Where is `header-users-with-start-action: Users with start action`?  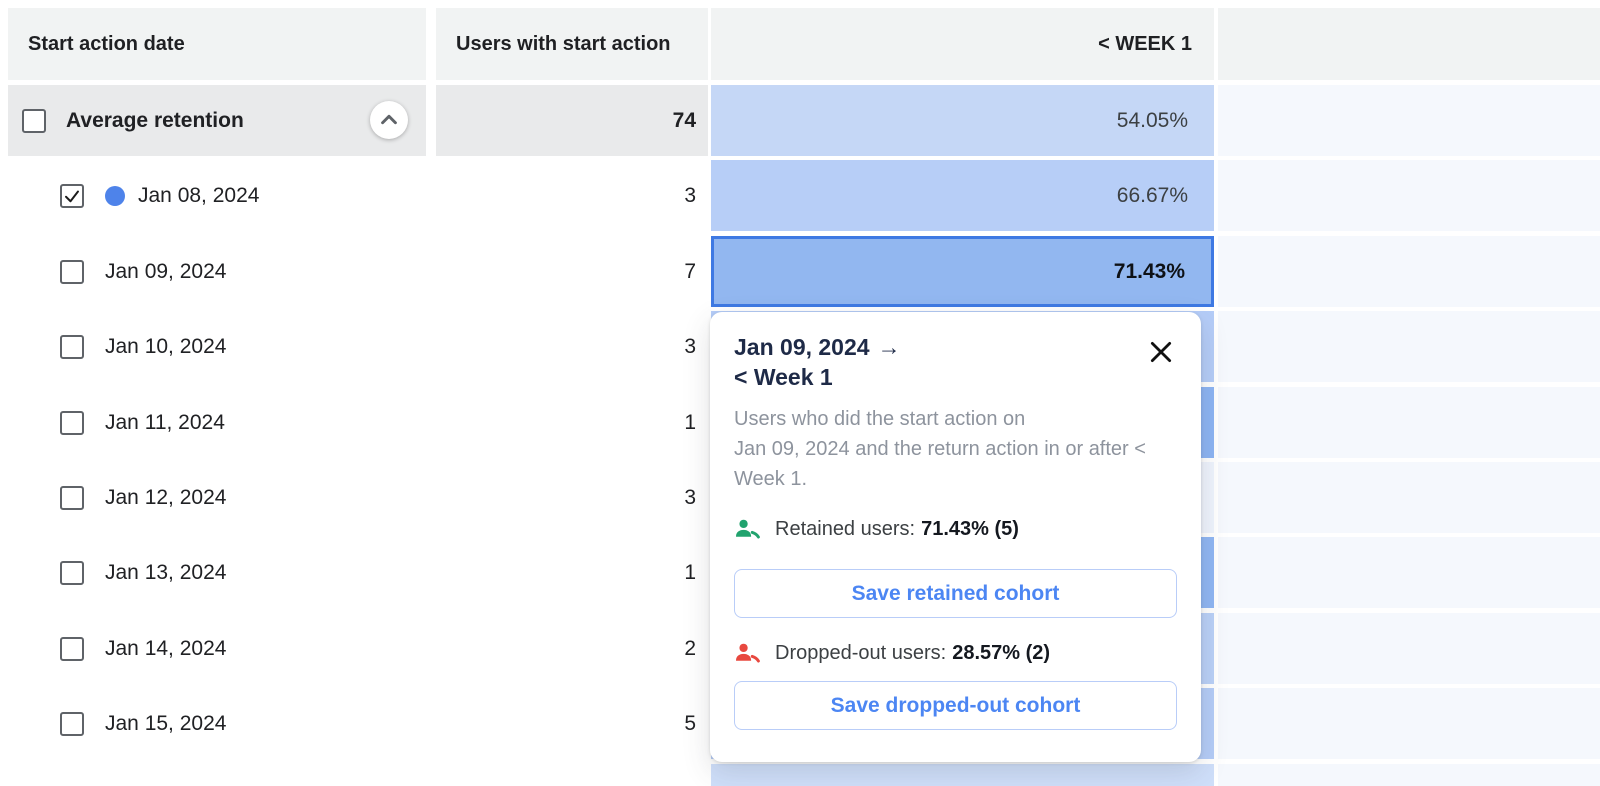
header-users-with-start-action: Users with start action is located at coordinates (572, 44).